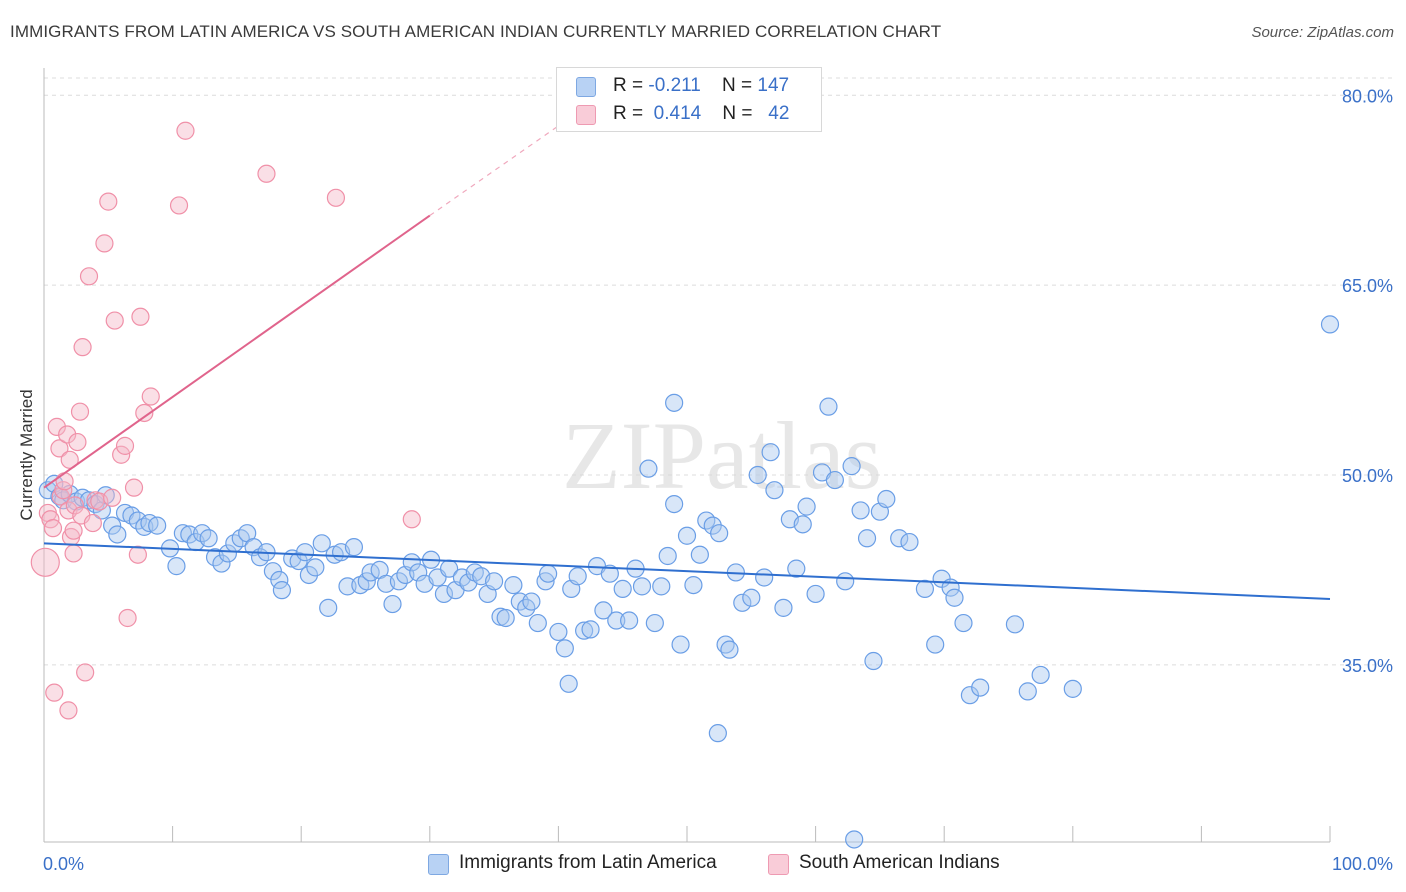  I want to click on source-label: Source: ZipAtlas.com, so click(1322, 32).